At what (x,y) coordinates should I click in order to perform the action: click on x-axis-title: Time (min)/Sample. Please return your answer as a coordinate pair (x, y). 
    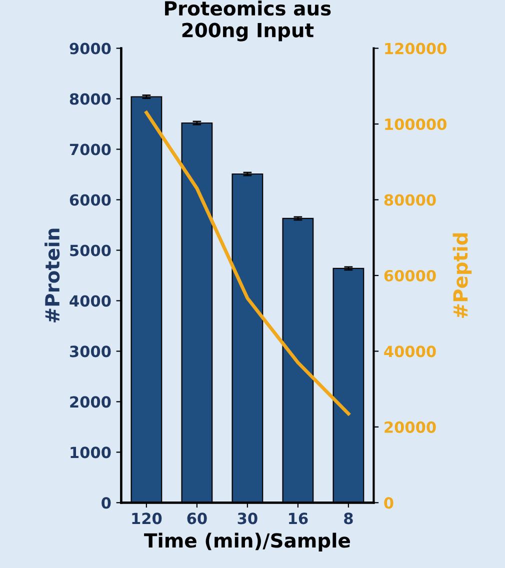
    Looking at the image, I should click on (247, 542).